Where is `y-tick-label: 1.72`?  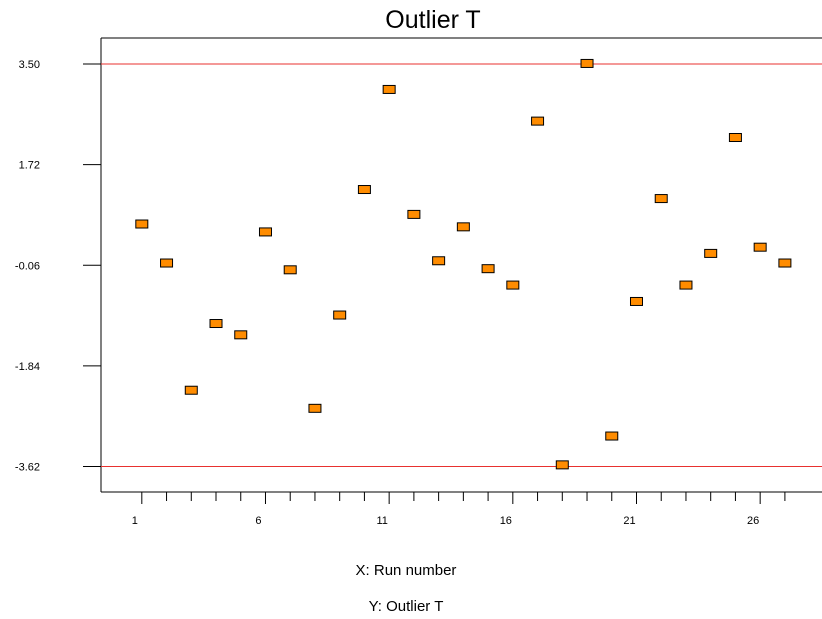 y-tick-label: 1.72 is located at coordinates (29, 166).